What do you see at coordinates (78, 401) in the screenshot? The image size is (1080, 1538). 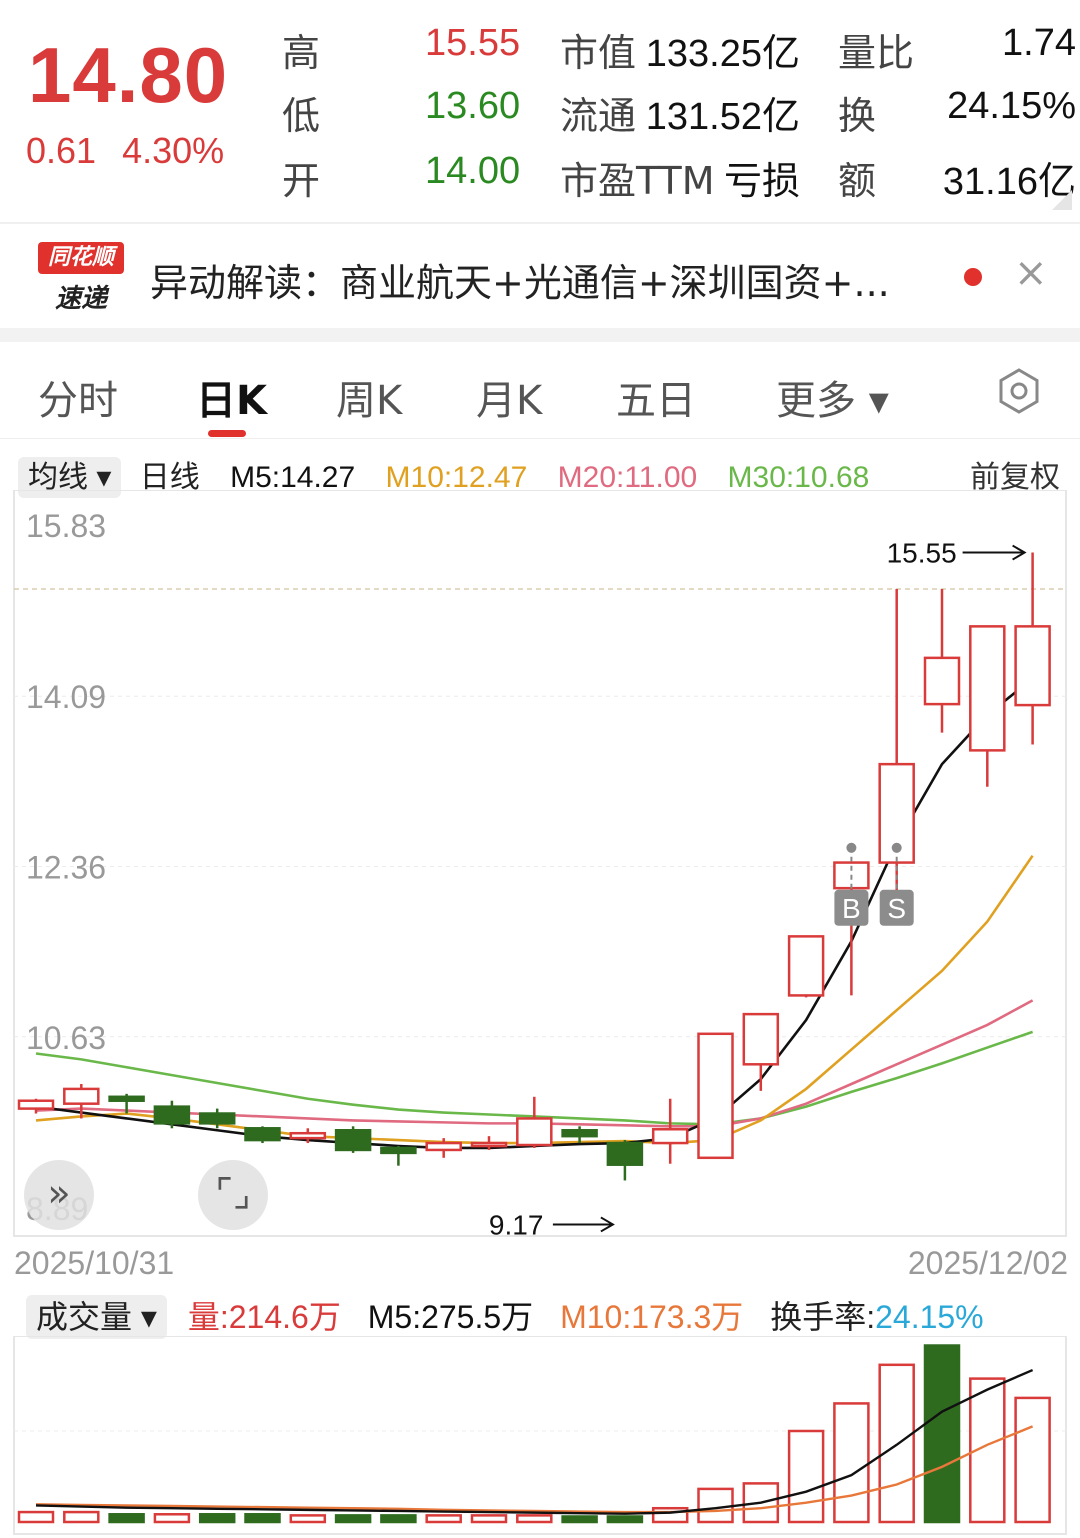 I see `tab-0: 分时` at bounding box center [78, 401].